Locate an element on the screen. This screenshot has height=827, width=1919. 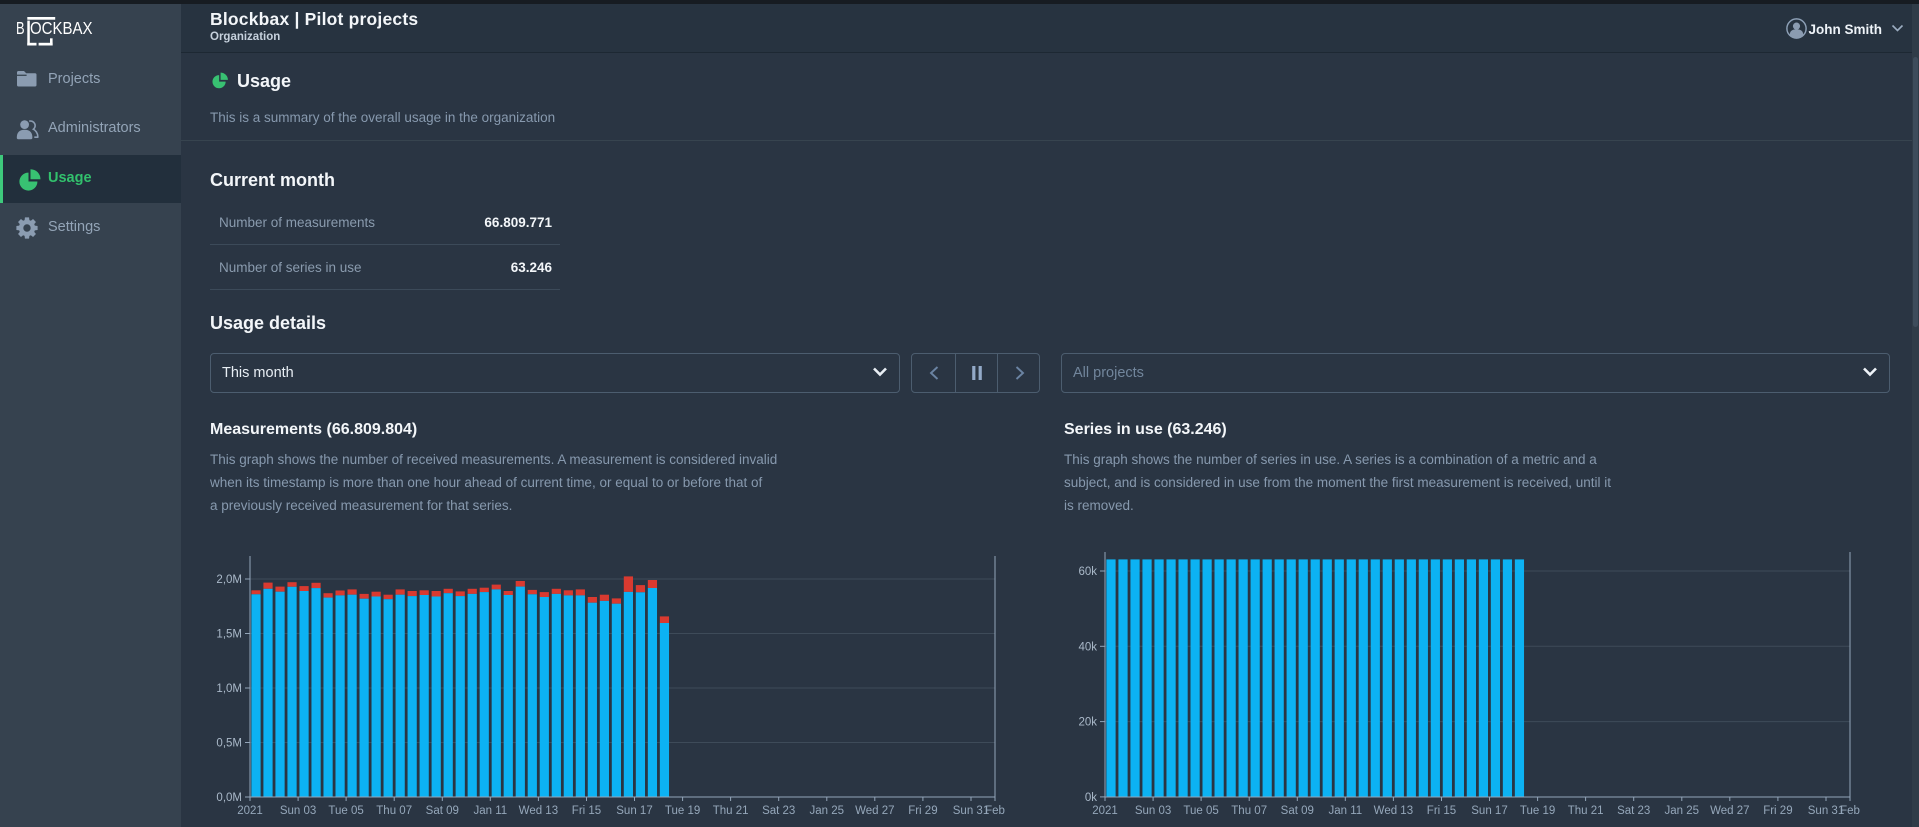
svg-text: B is located at coordinates (20, 28).